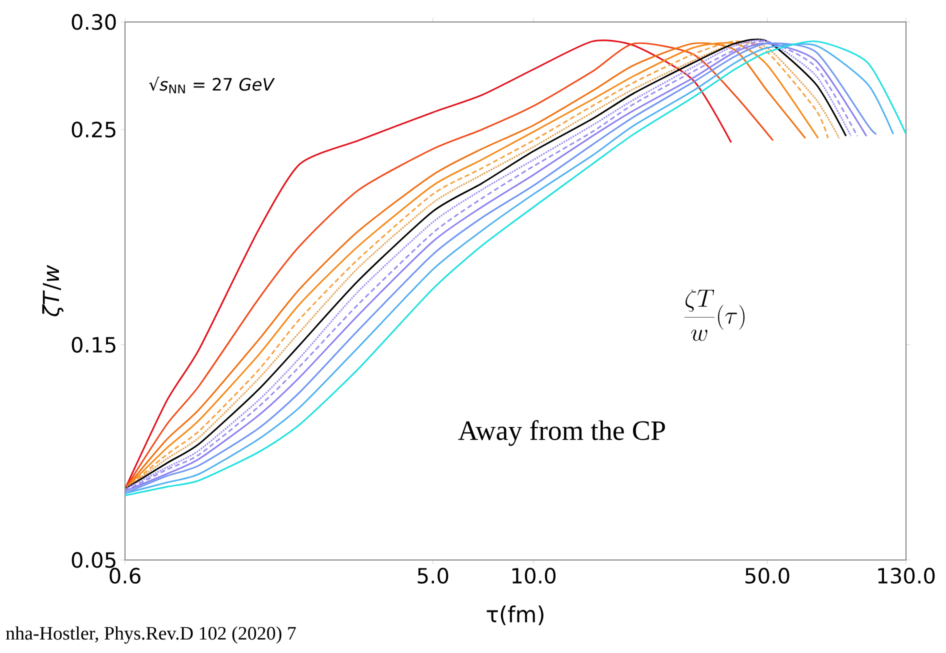 This screenshot has height=653, width=946. I want to click on y-tick-label: 0.25, so click(94, 130).